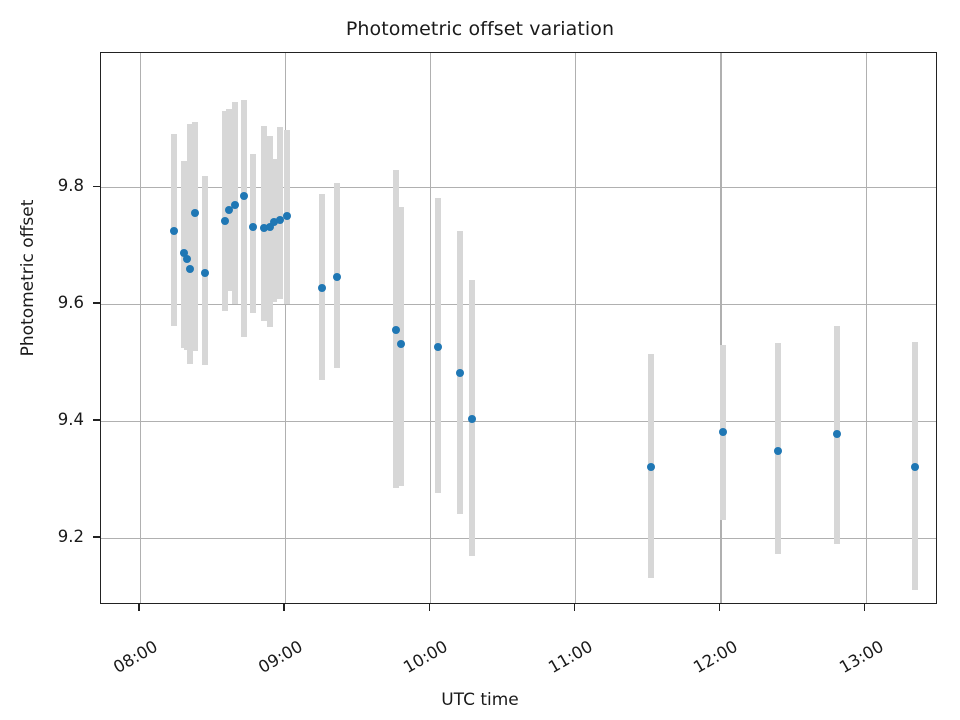 The height and width of the screenshot is (720, 960). Describe the element at coordinates (28, 278) in the screenshot. I see `y-axis-label: Photometric offset` at that location.